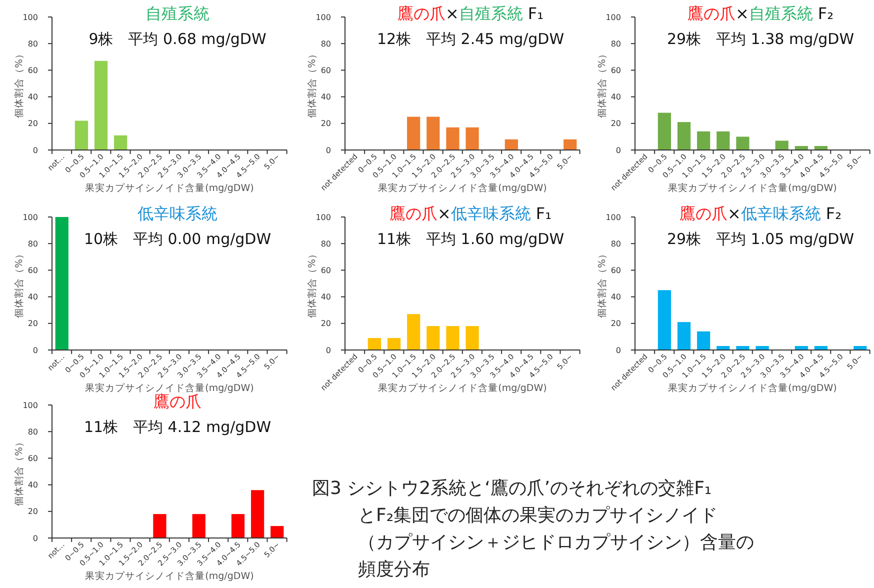 The width and height of the screenshot is (874, 588). Describe the element at coordinates (470, 13) in the screenshot. I see `chart-title: 鷹の爪×自殖系統 F₁` at that location.